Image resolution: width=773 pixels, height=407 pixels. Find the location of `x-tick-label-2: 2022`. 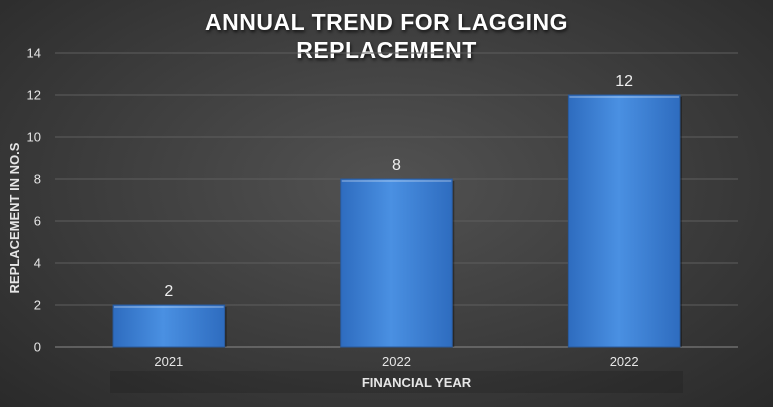

x-tick-label-2: 2022 is located at coordinates (396, 361).